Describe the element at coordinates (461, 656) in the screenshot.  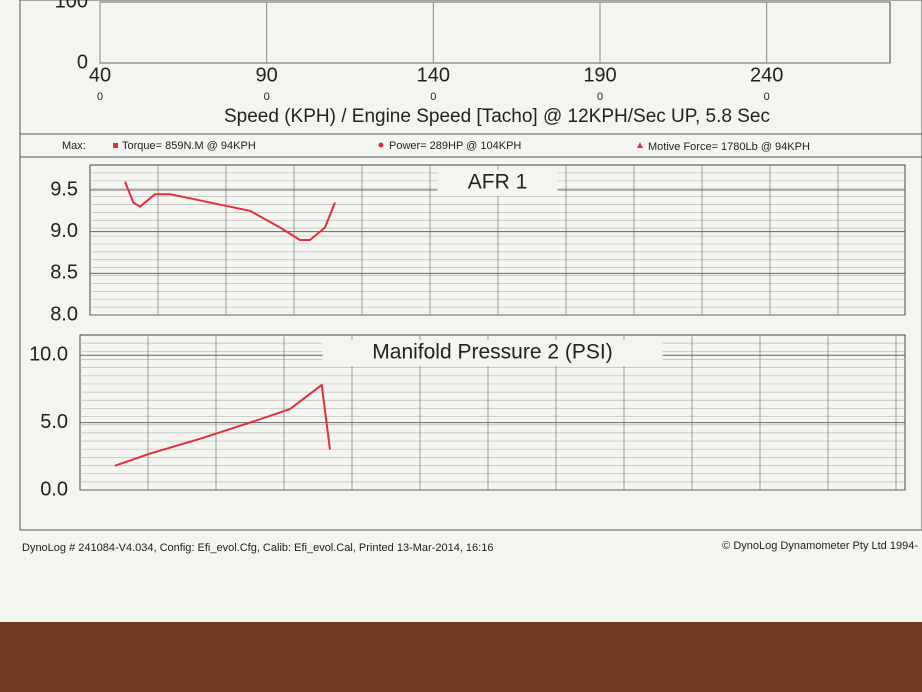
I see `wood-floor` at that location.